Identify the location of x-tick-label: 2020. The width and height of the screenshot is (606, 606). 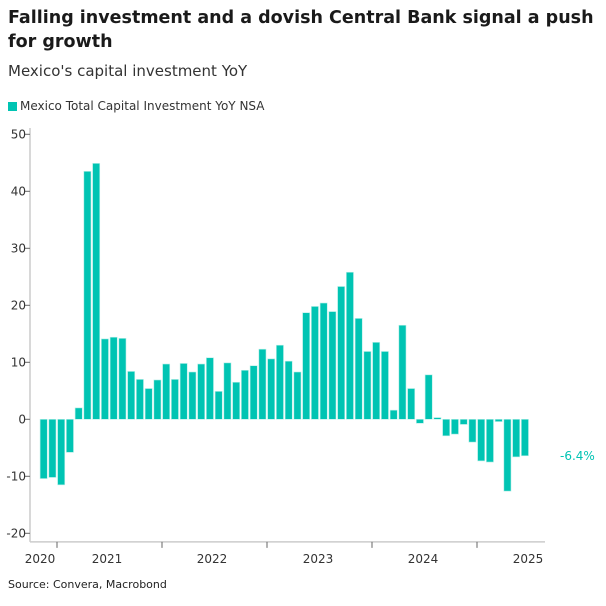
(40, 559).